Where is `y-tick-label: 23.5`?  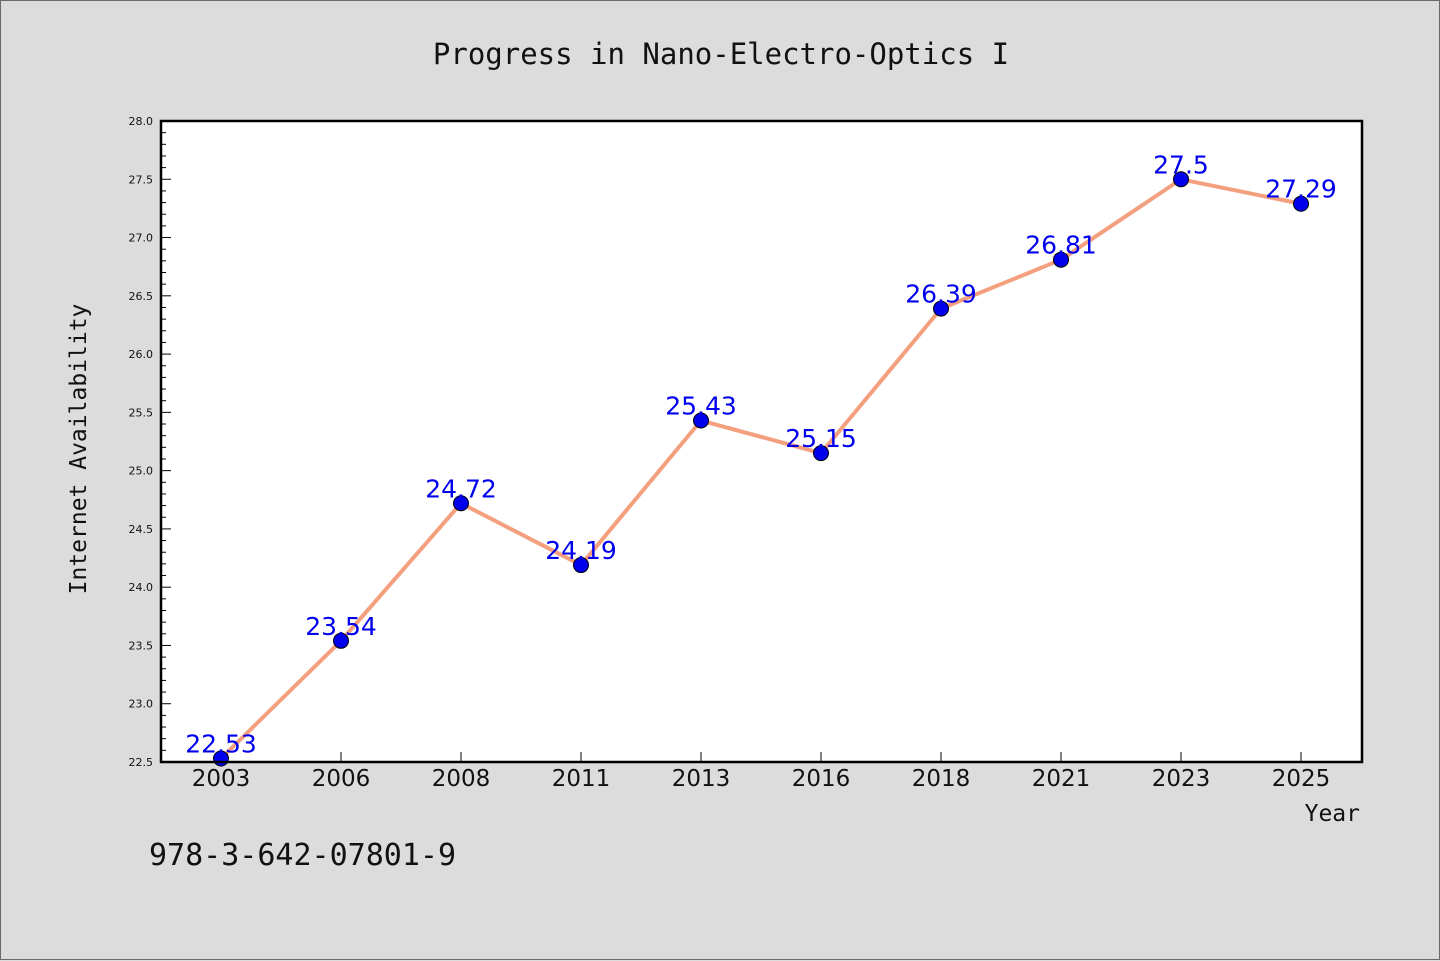 y-tick-label: 23.5 is located at coordinates (141, 645).